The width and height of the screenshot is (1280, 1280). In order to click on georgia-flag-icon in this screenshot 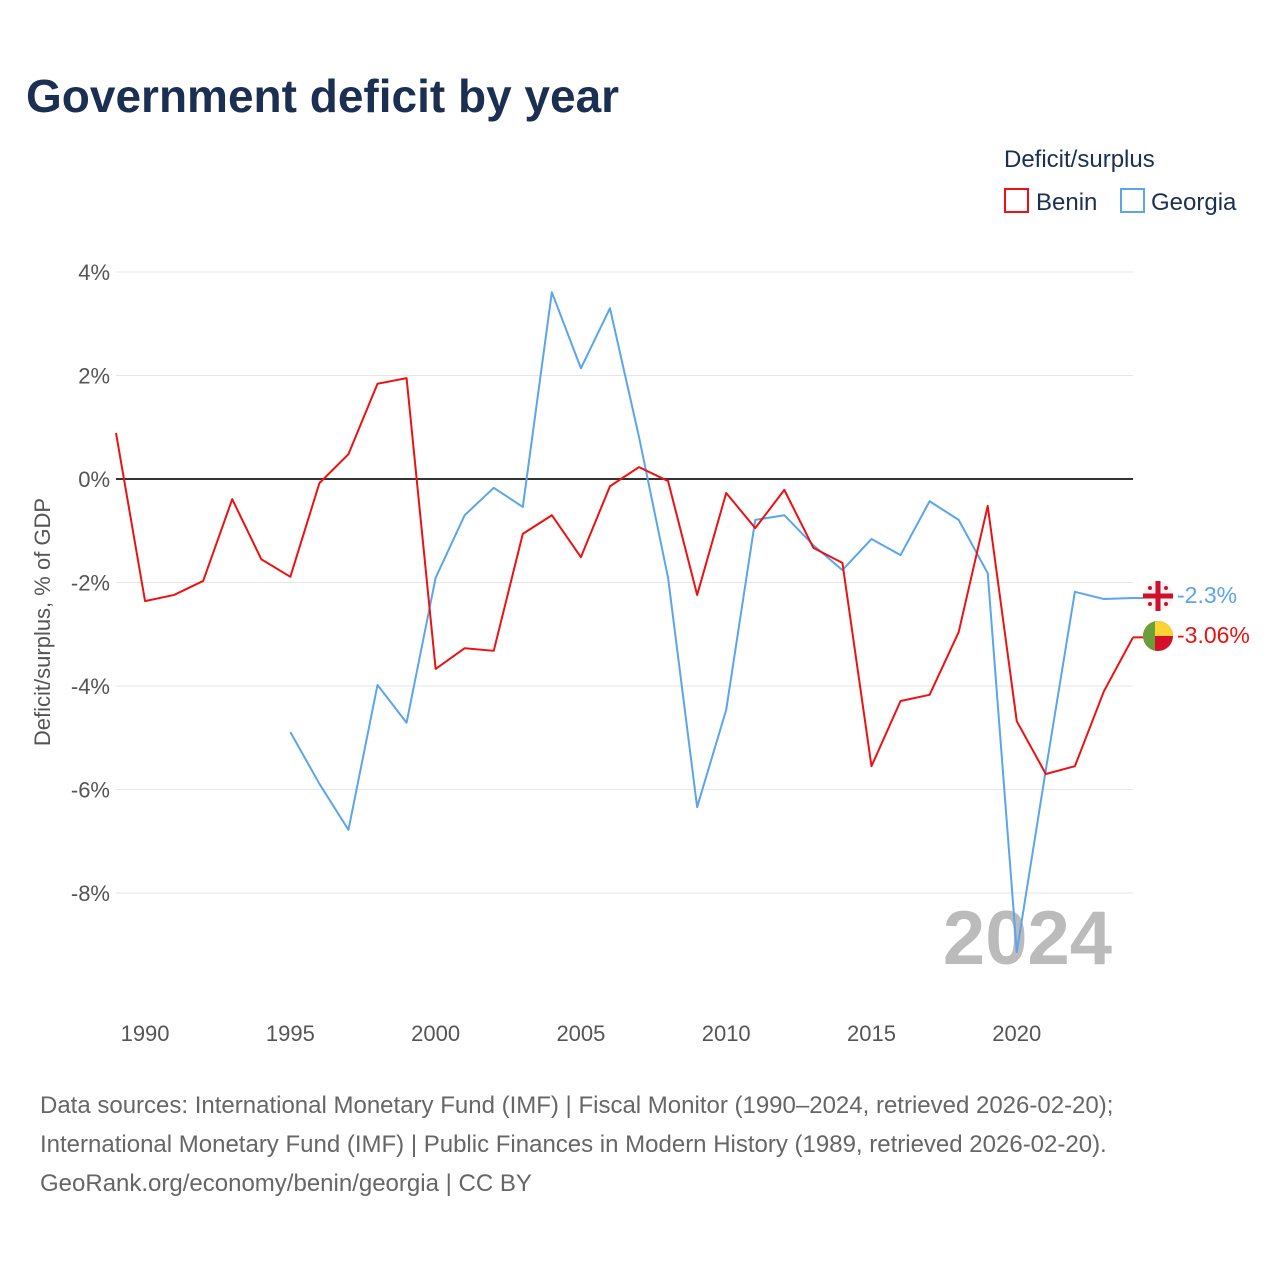, I will do `click(1158, 596)`.